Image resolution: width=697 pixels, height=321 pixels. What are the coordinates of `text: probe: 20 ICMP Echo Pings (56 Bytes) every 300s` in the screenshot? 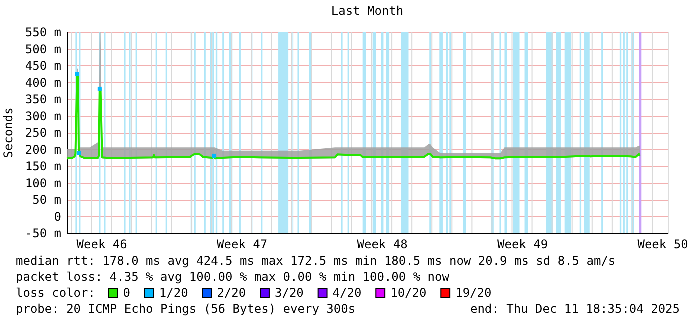 It's located at (186, 309).